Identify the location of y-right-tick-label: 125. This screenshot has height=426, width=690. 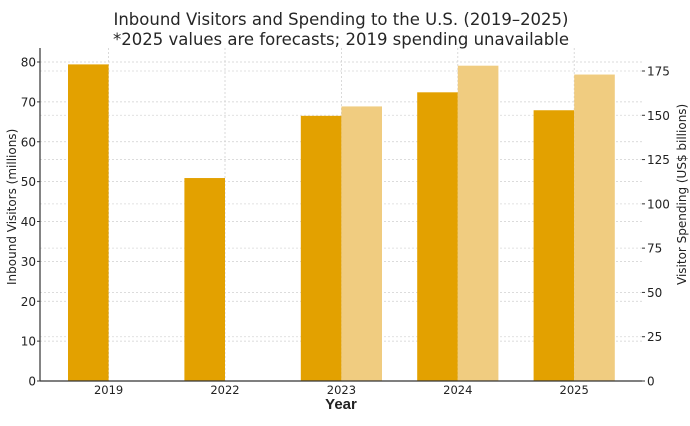
(658, 160).